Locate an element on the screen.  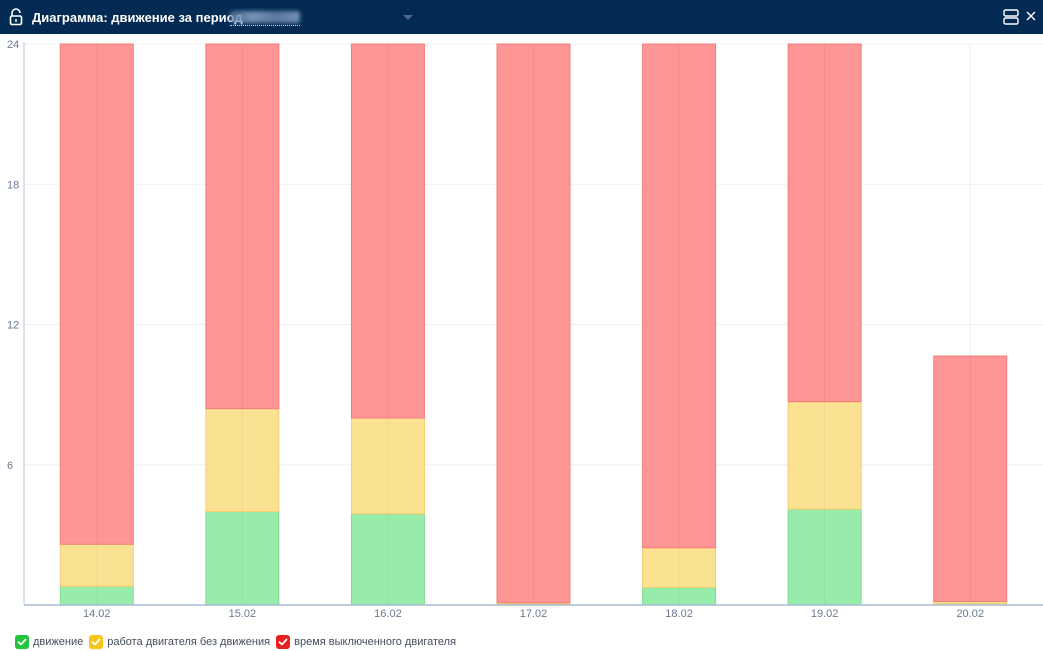
x-tick-label: 18.02 is located at coordinates (679, 614).